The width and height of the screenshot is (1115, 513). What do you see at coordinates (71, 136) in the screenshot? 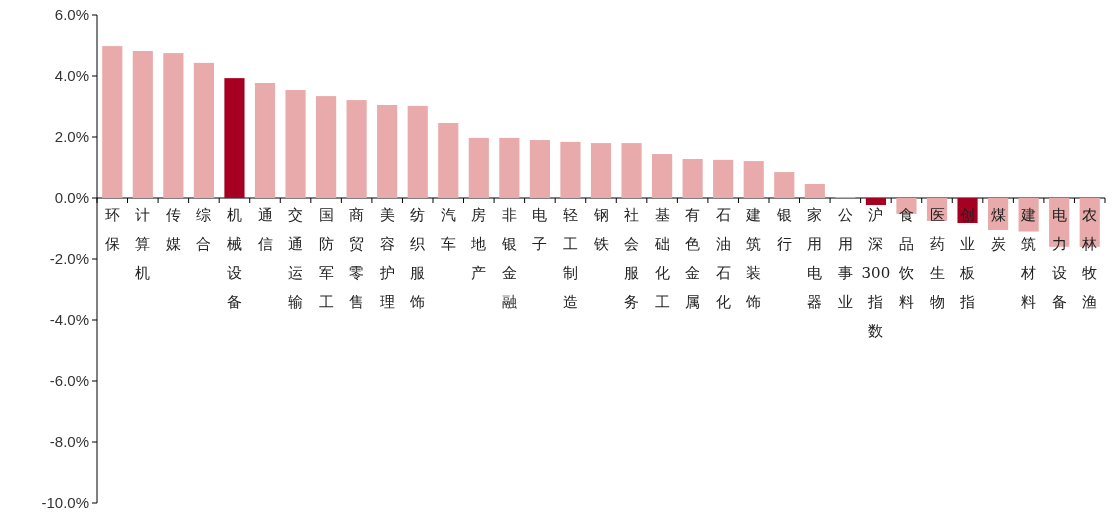
I see `y-tick-label: 2.0%` at bounding box center [71, 136].